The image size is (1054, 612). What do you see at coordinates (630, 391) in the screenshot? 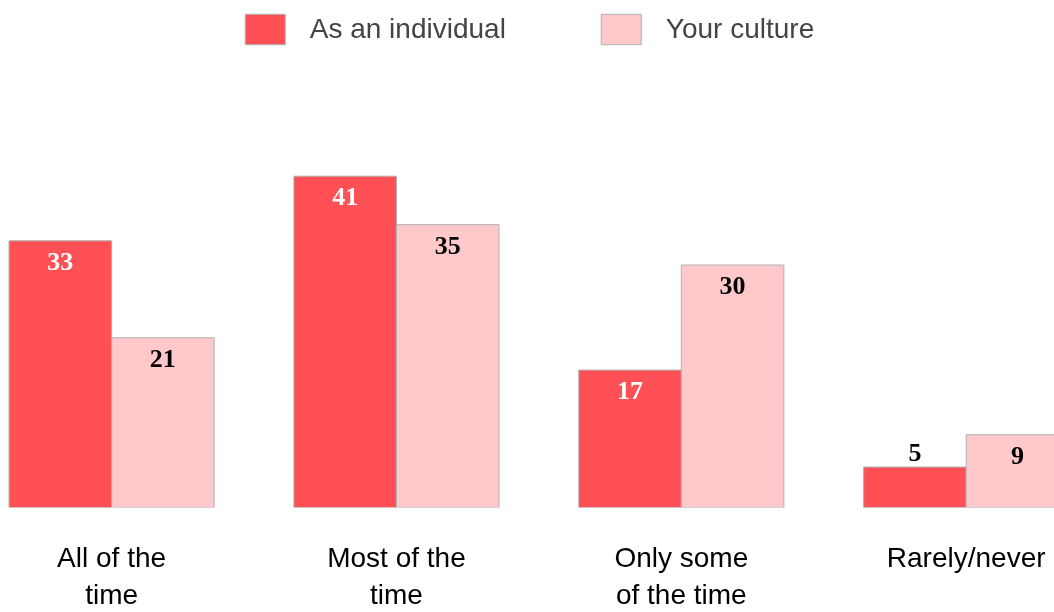
I see `data-label: 17` at bounding box center [630, 391].